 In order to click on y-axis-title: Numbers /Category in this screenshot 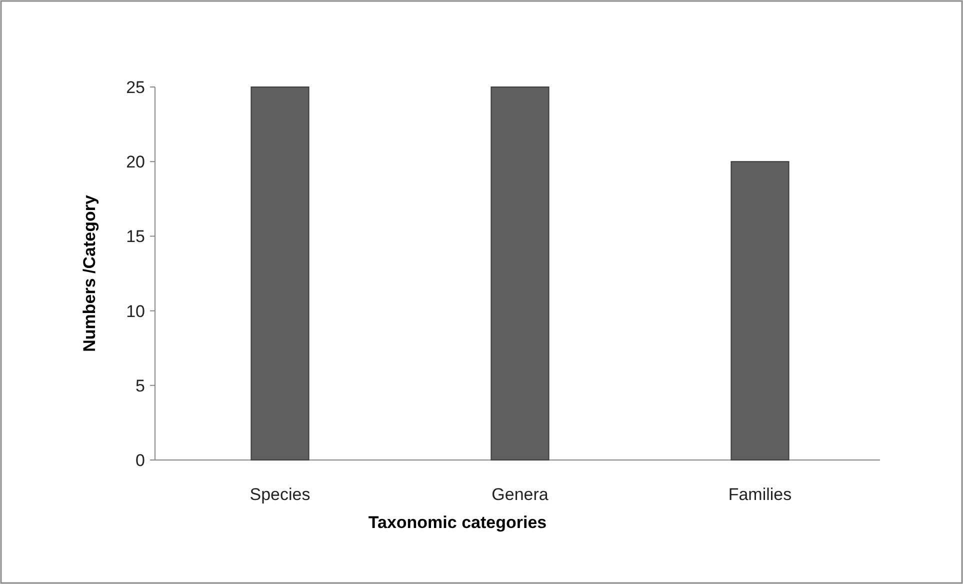, I will do `click(89, 273)`.